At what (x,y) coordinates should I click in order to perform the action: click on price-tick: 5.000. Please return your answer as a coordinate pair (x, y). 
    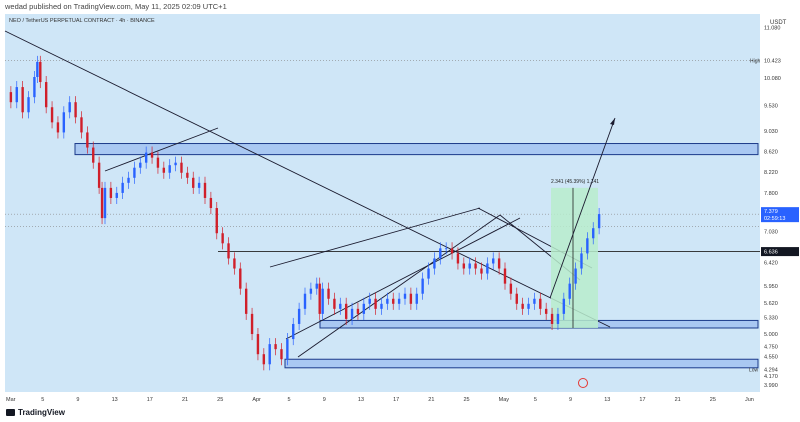
    Looking at the image, I should click on (771, 335).